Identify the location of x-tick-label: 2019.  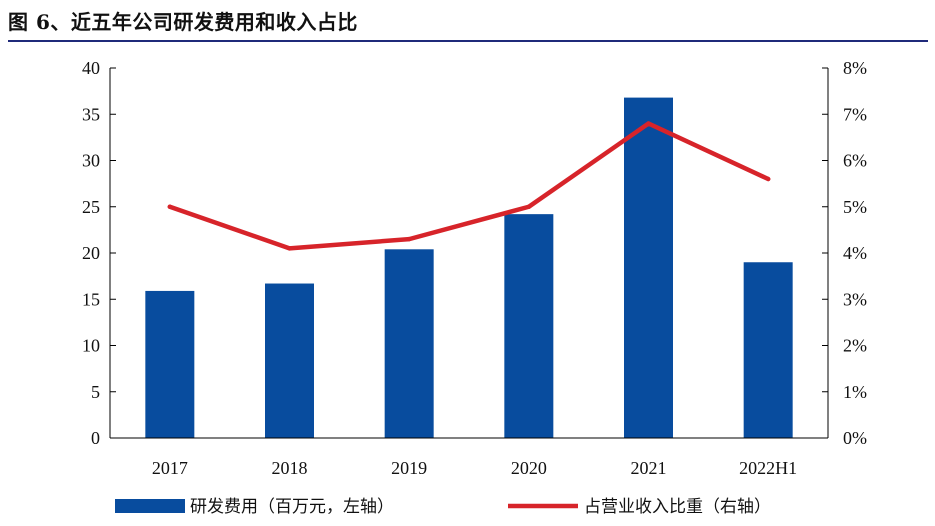
(409, 468).